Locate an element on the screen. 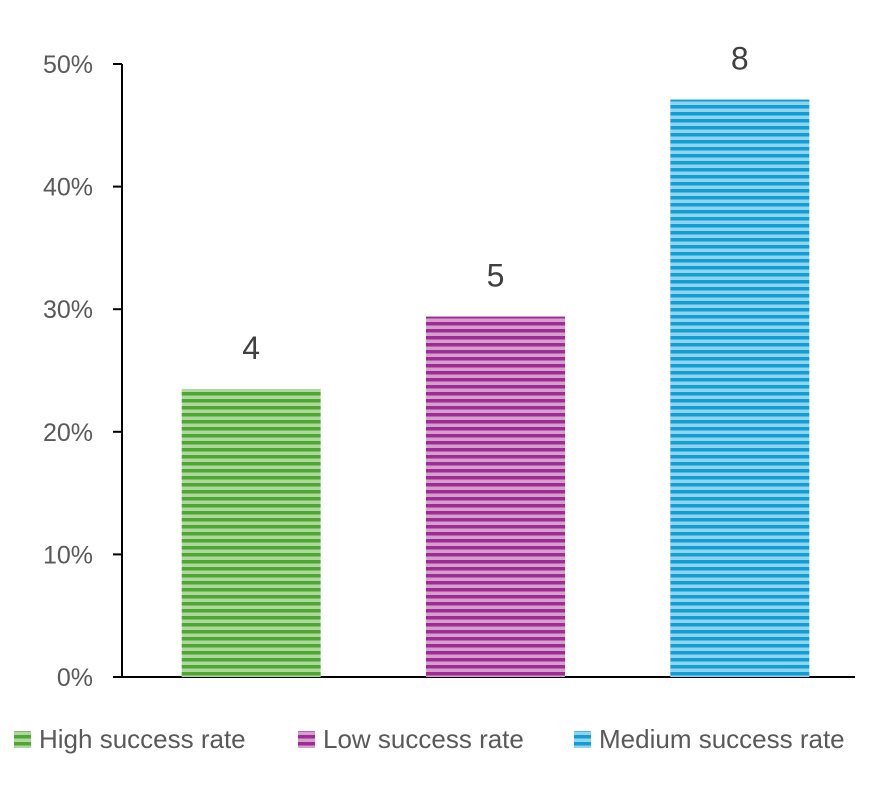 This screenshot has height=798, width=896. legend-label: High success rate is located at coordinates (142, 739).